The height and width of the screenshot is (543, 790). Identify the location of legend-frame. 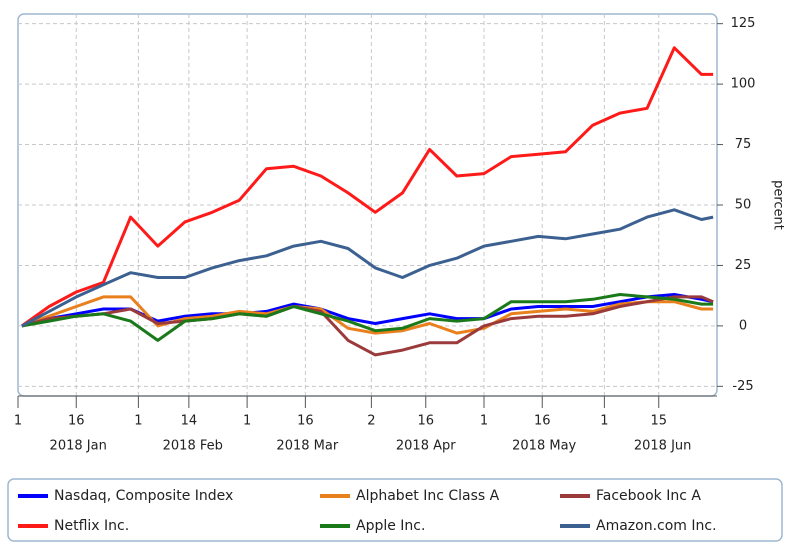
(395, 510).